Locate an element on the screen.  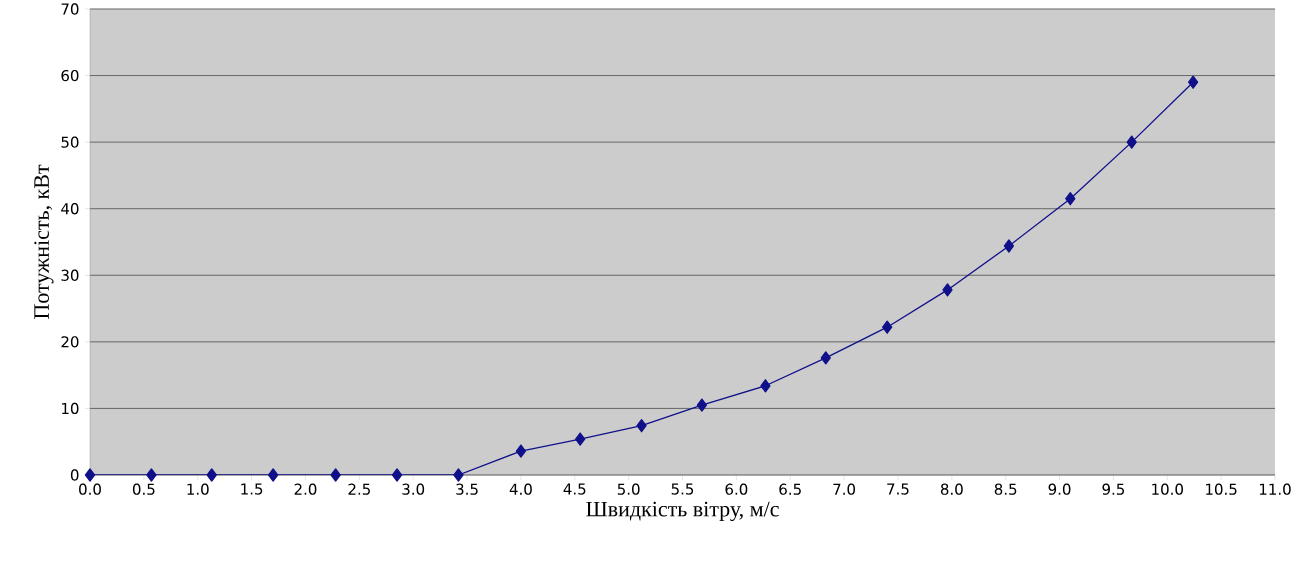
x-tick-label: 9.0 is located at coordinates (1059, 489).